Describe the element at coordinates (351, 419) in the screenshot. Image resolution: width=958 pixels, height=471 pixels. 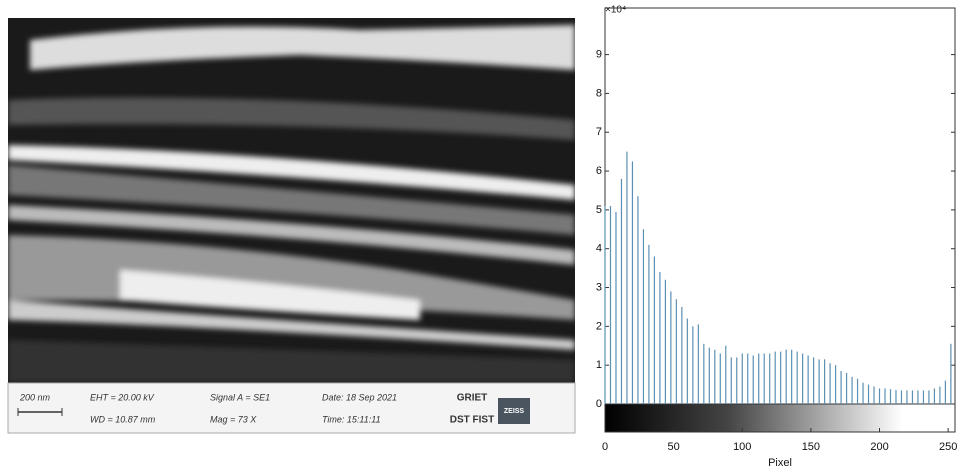
I see `time: Time: 15:11:11` at that location.